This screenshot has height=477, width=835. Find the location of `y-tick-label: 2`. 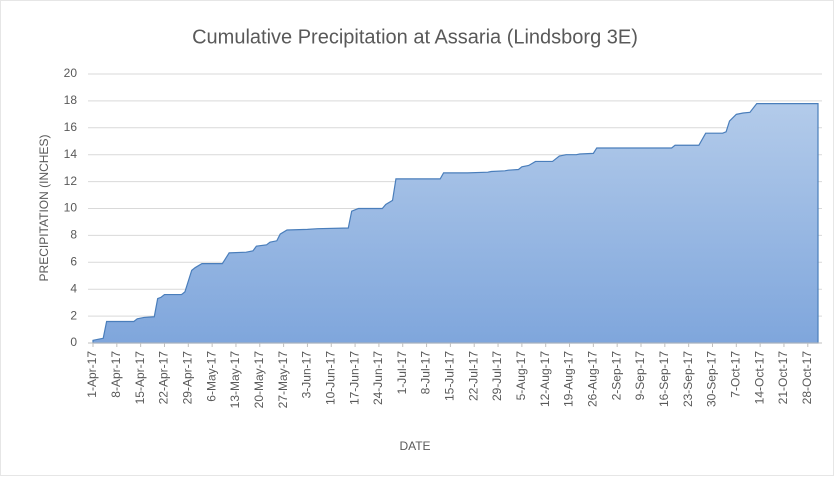

y-tick-label: 2 is located at coordinates (73, 315).